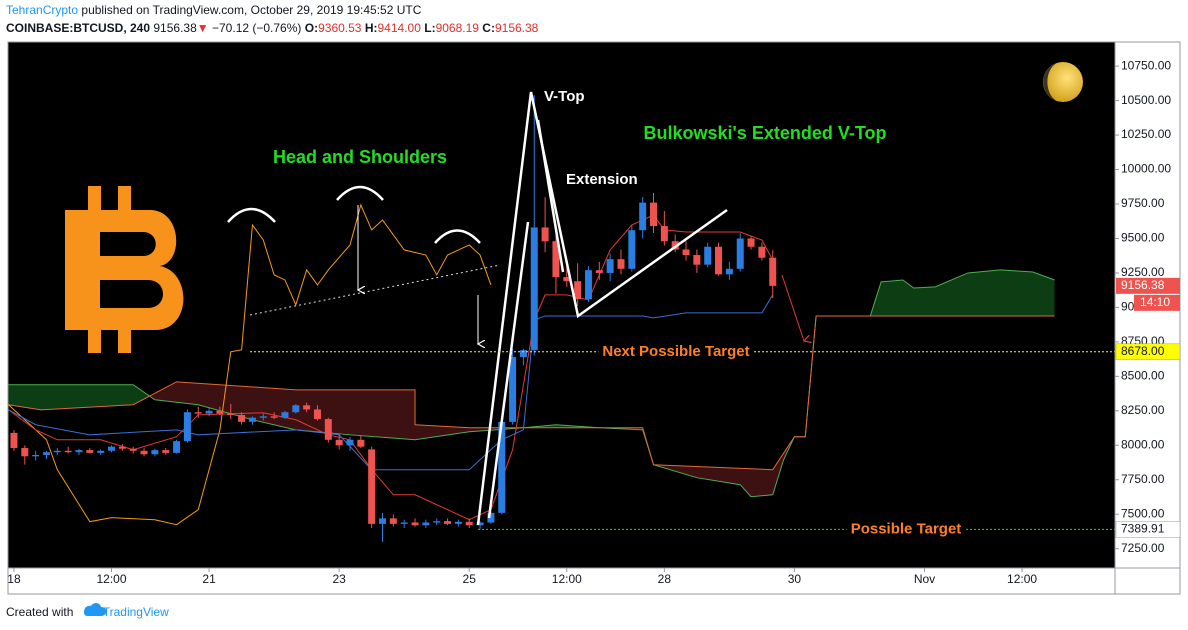  What do you see at coordinates (175, 28) in the screenshot?
I see `last: 9156.38` at bounding box center [175, 28].